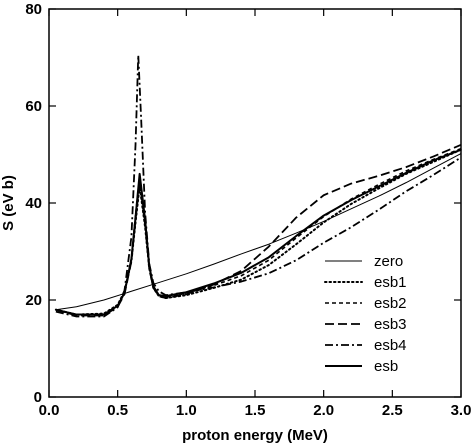 The width and height of the screenshot is (474, 446). What do you see at coordinates (33, 106) in the screenshot?
I see `y-tick-label: 60` at bounding box center [33, 106].